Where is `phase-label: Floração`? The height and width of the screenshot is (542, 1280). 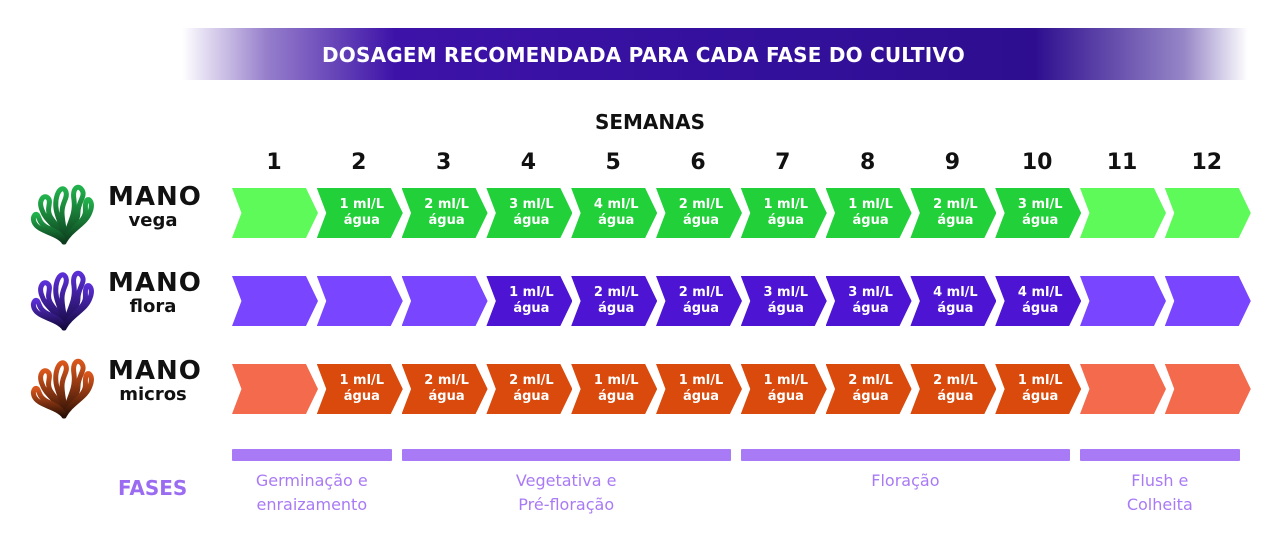
phase-label: Floração is located at coordinates (905, 480).